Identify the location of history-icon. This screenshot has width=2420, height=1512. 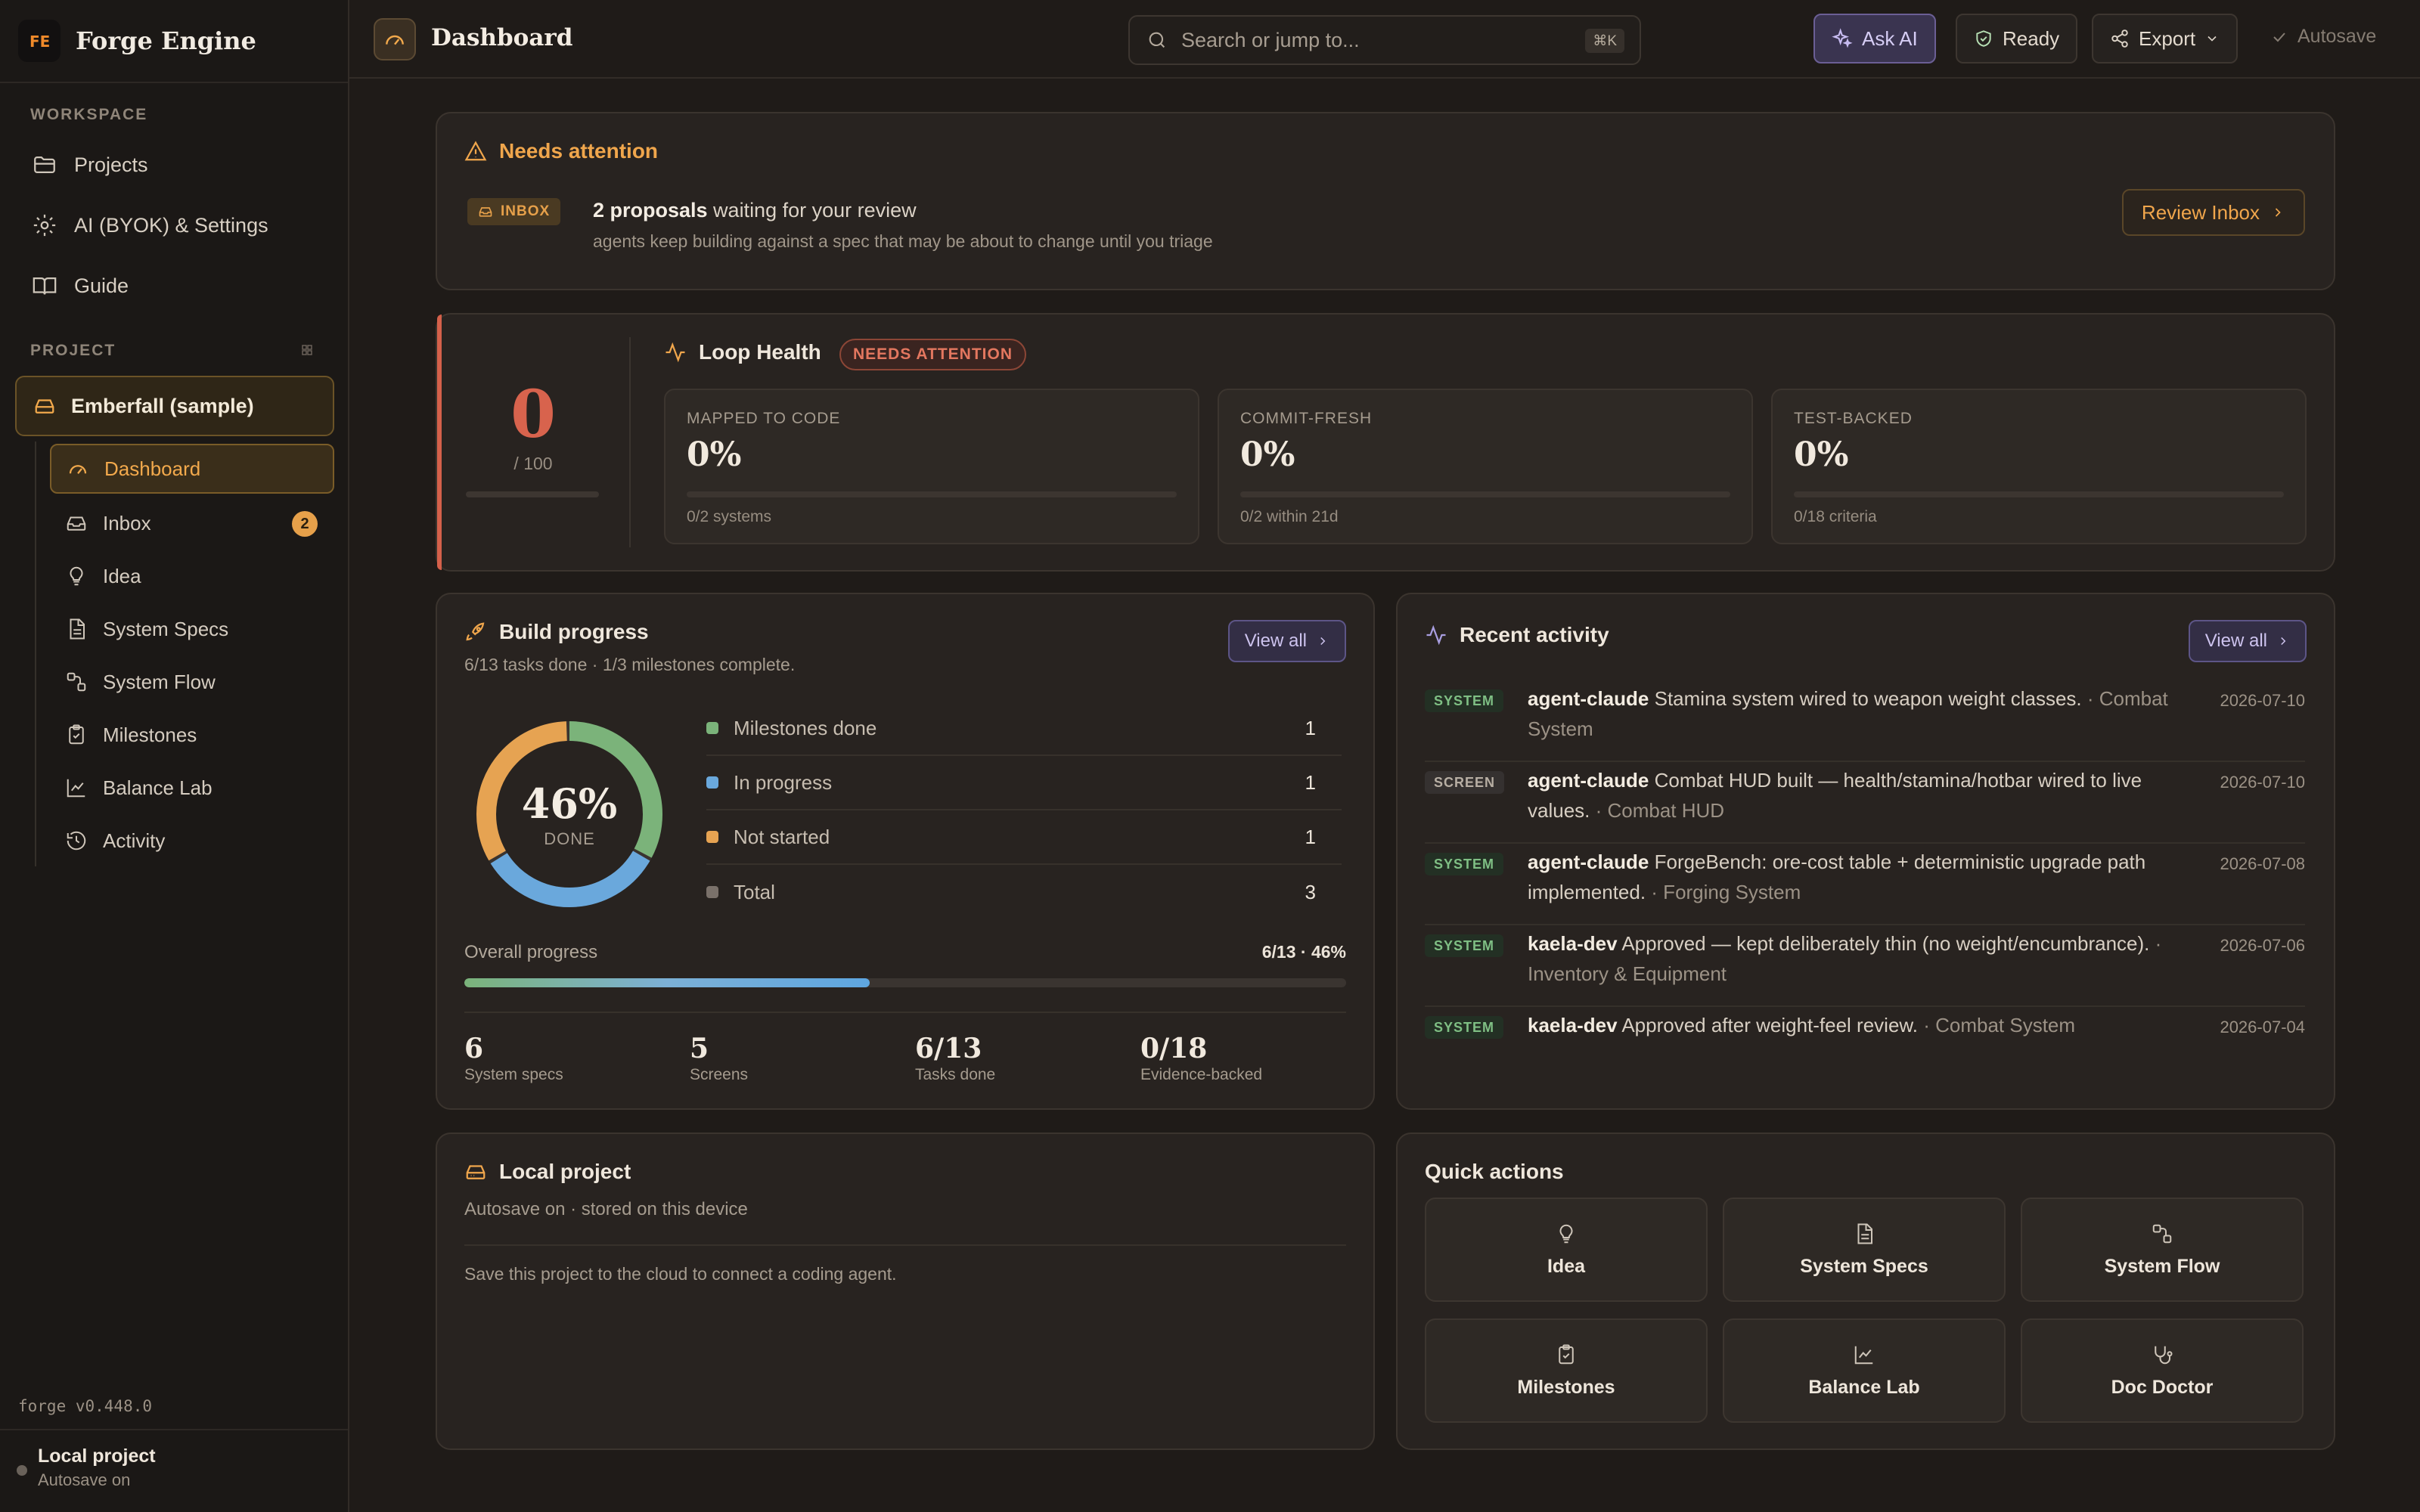
(76, 841).